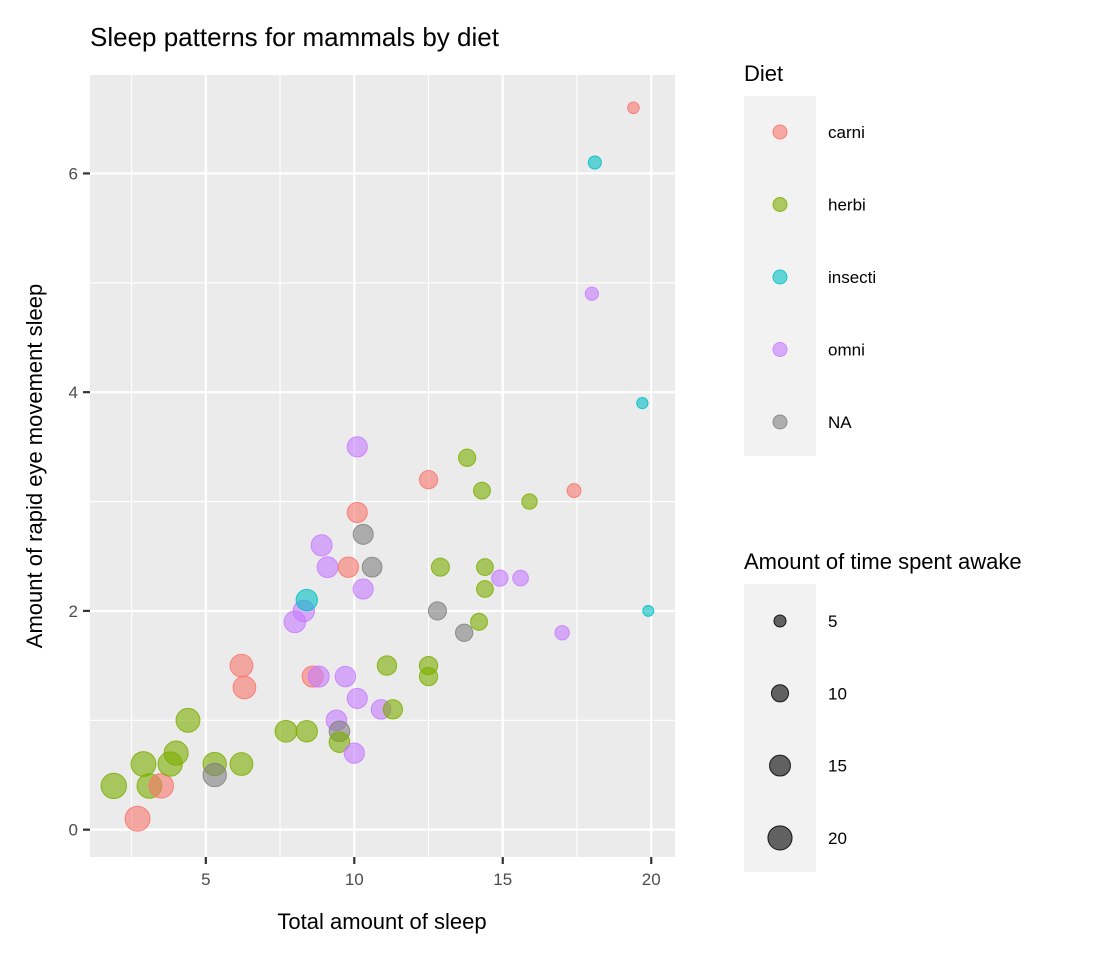 The width and height of the screenshot is (1112, 957). What do you see at coordinates (205, 879) in the screenshot?
I see `x-tick-label: 5` at bounding box center [205, 879].